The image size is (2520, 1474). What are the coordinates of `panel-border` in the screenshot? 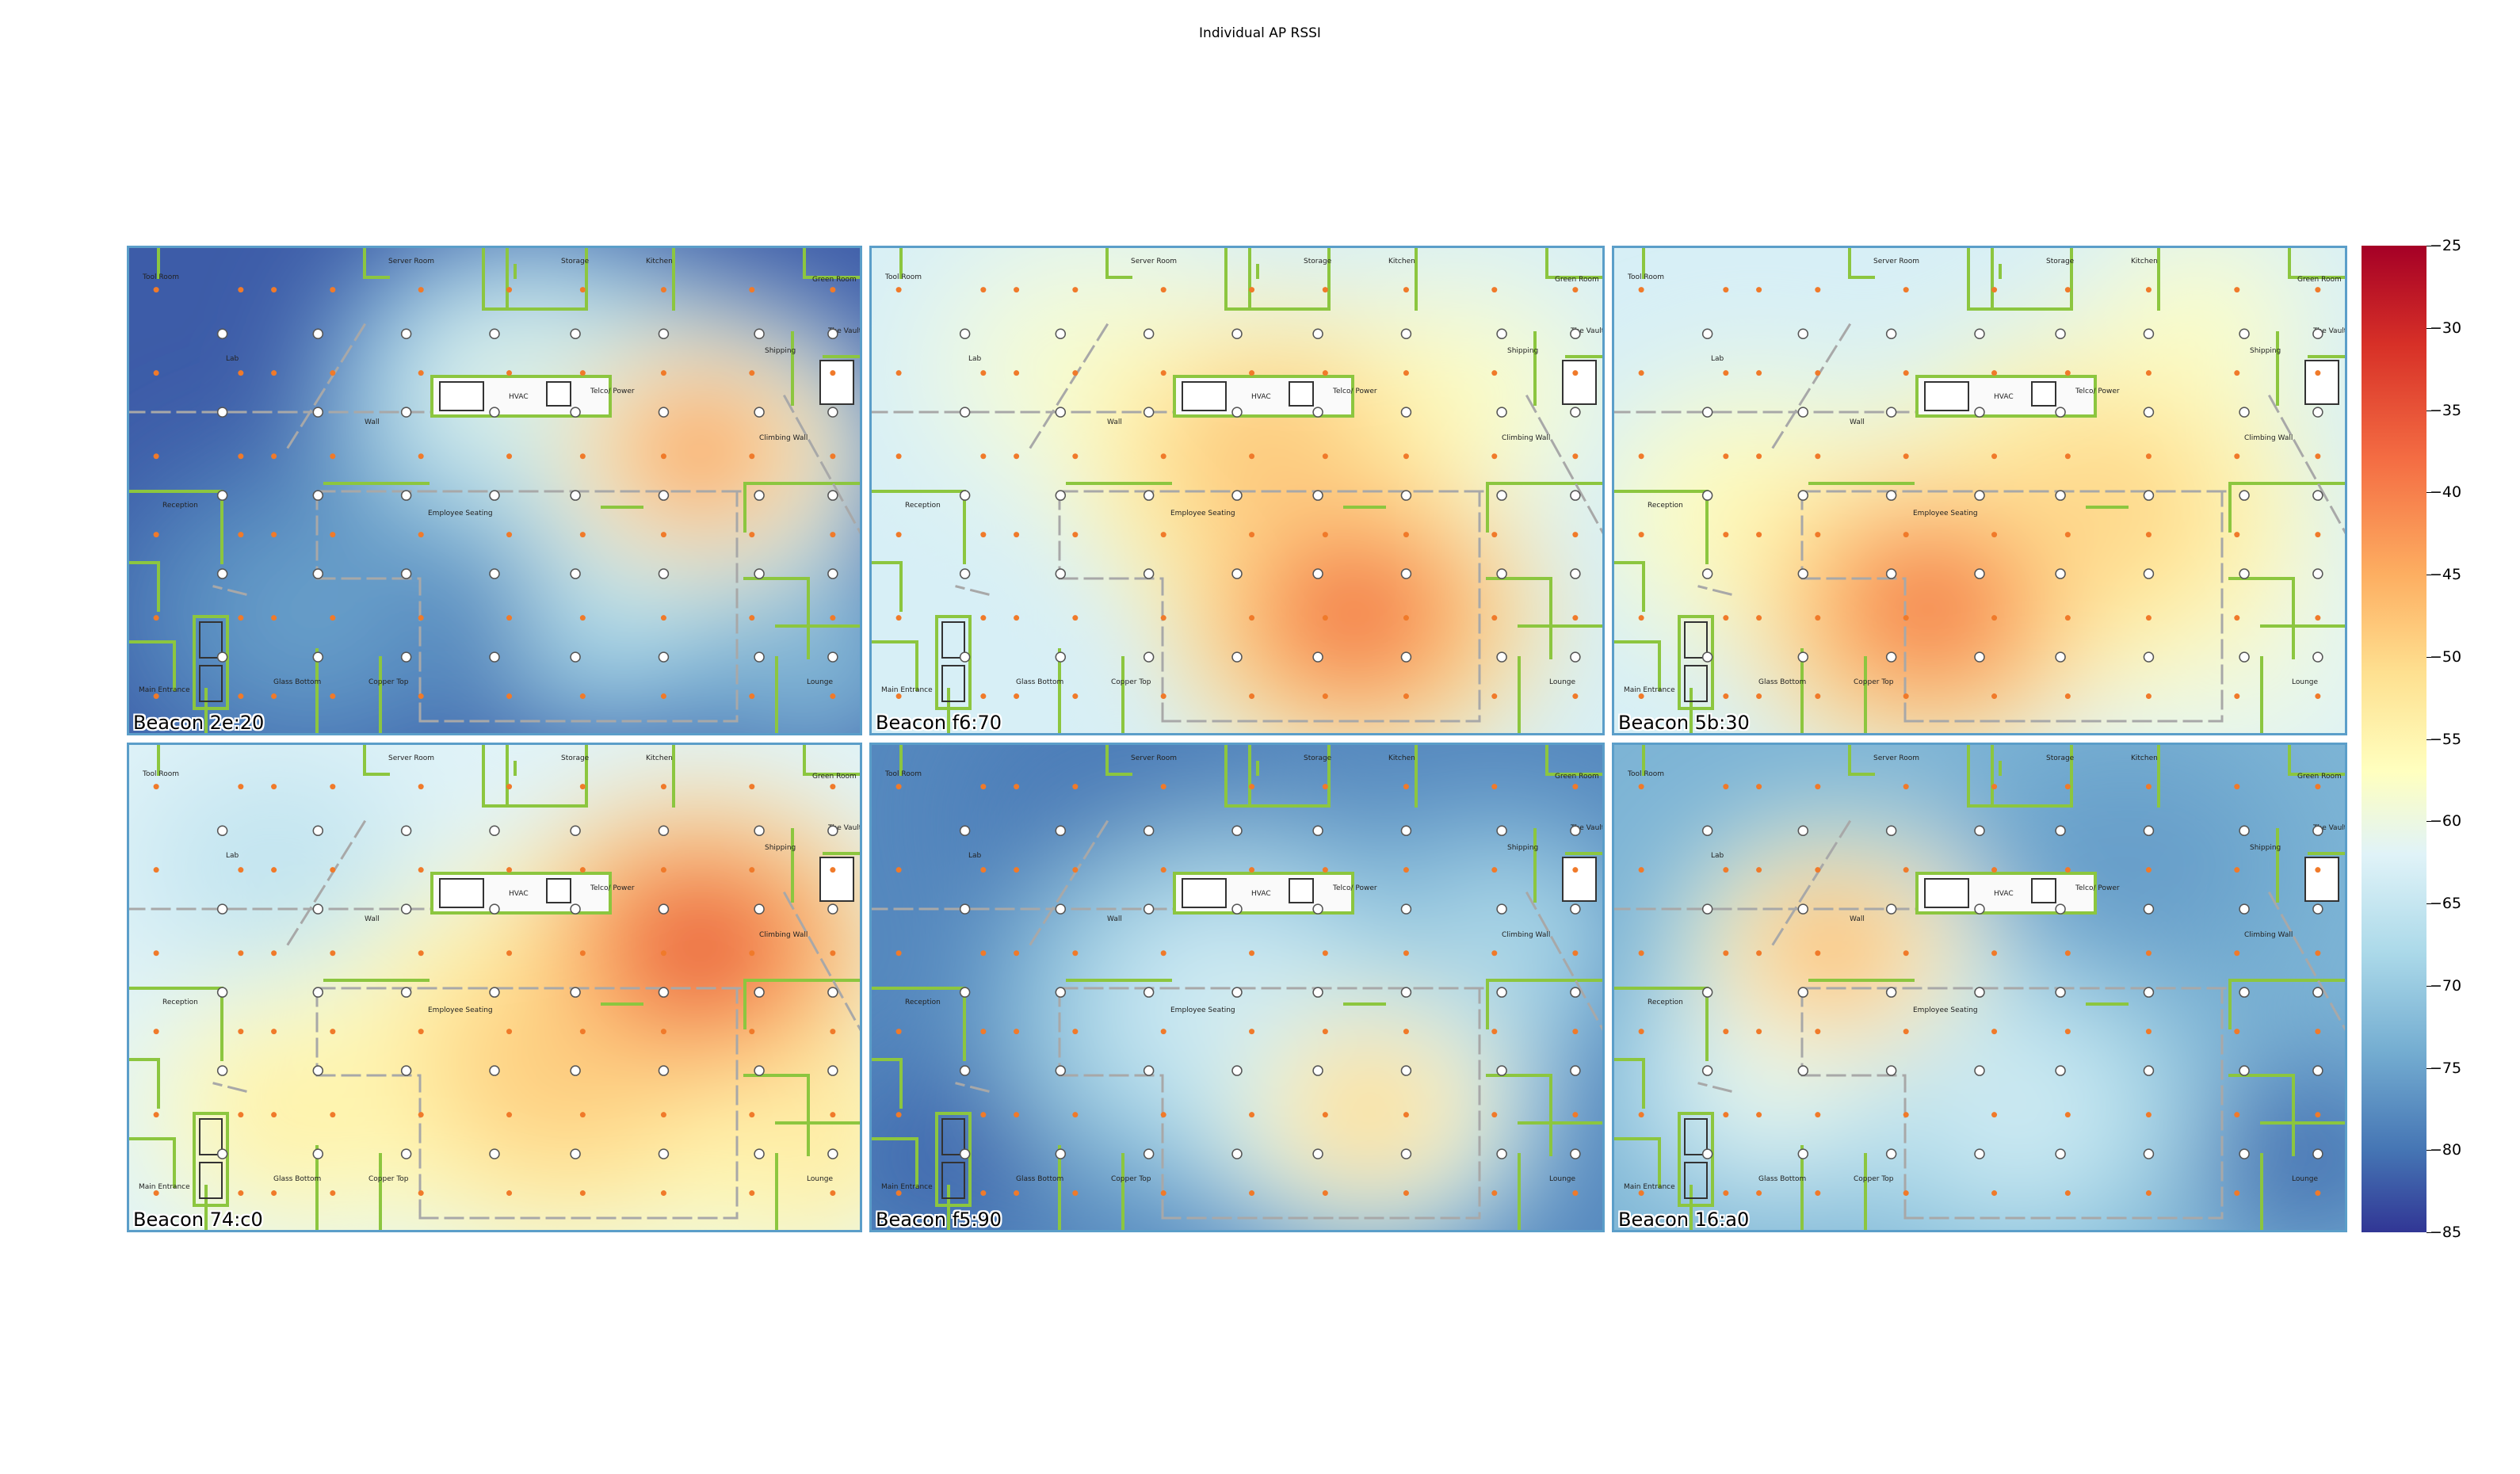 It's located at (1979, 491).